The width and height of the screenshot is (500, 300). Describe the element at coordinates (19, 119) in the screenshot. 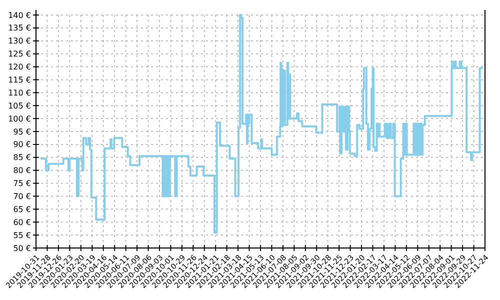

I see `y-tick-label: 100 €` at that location.